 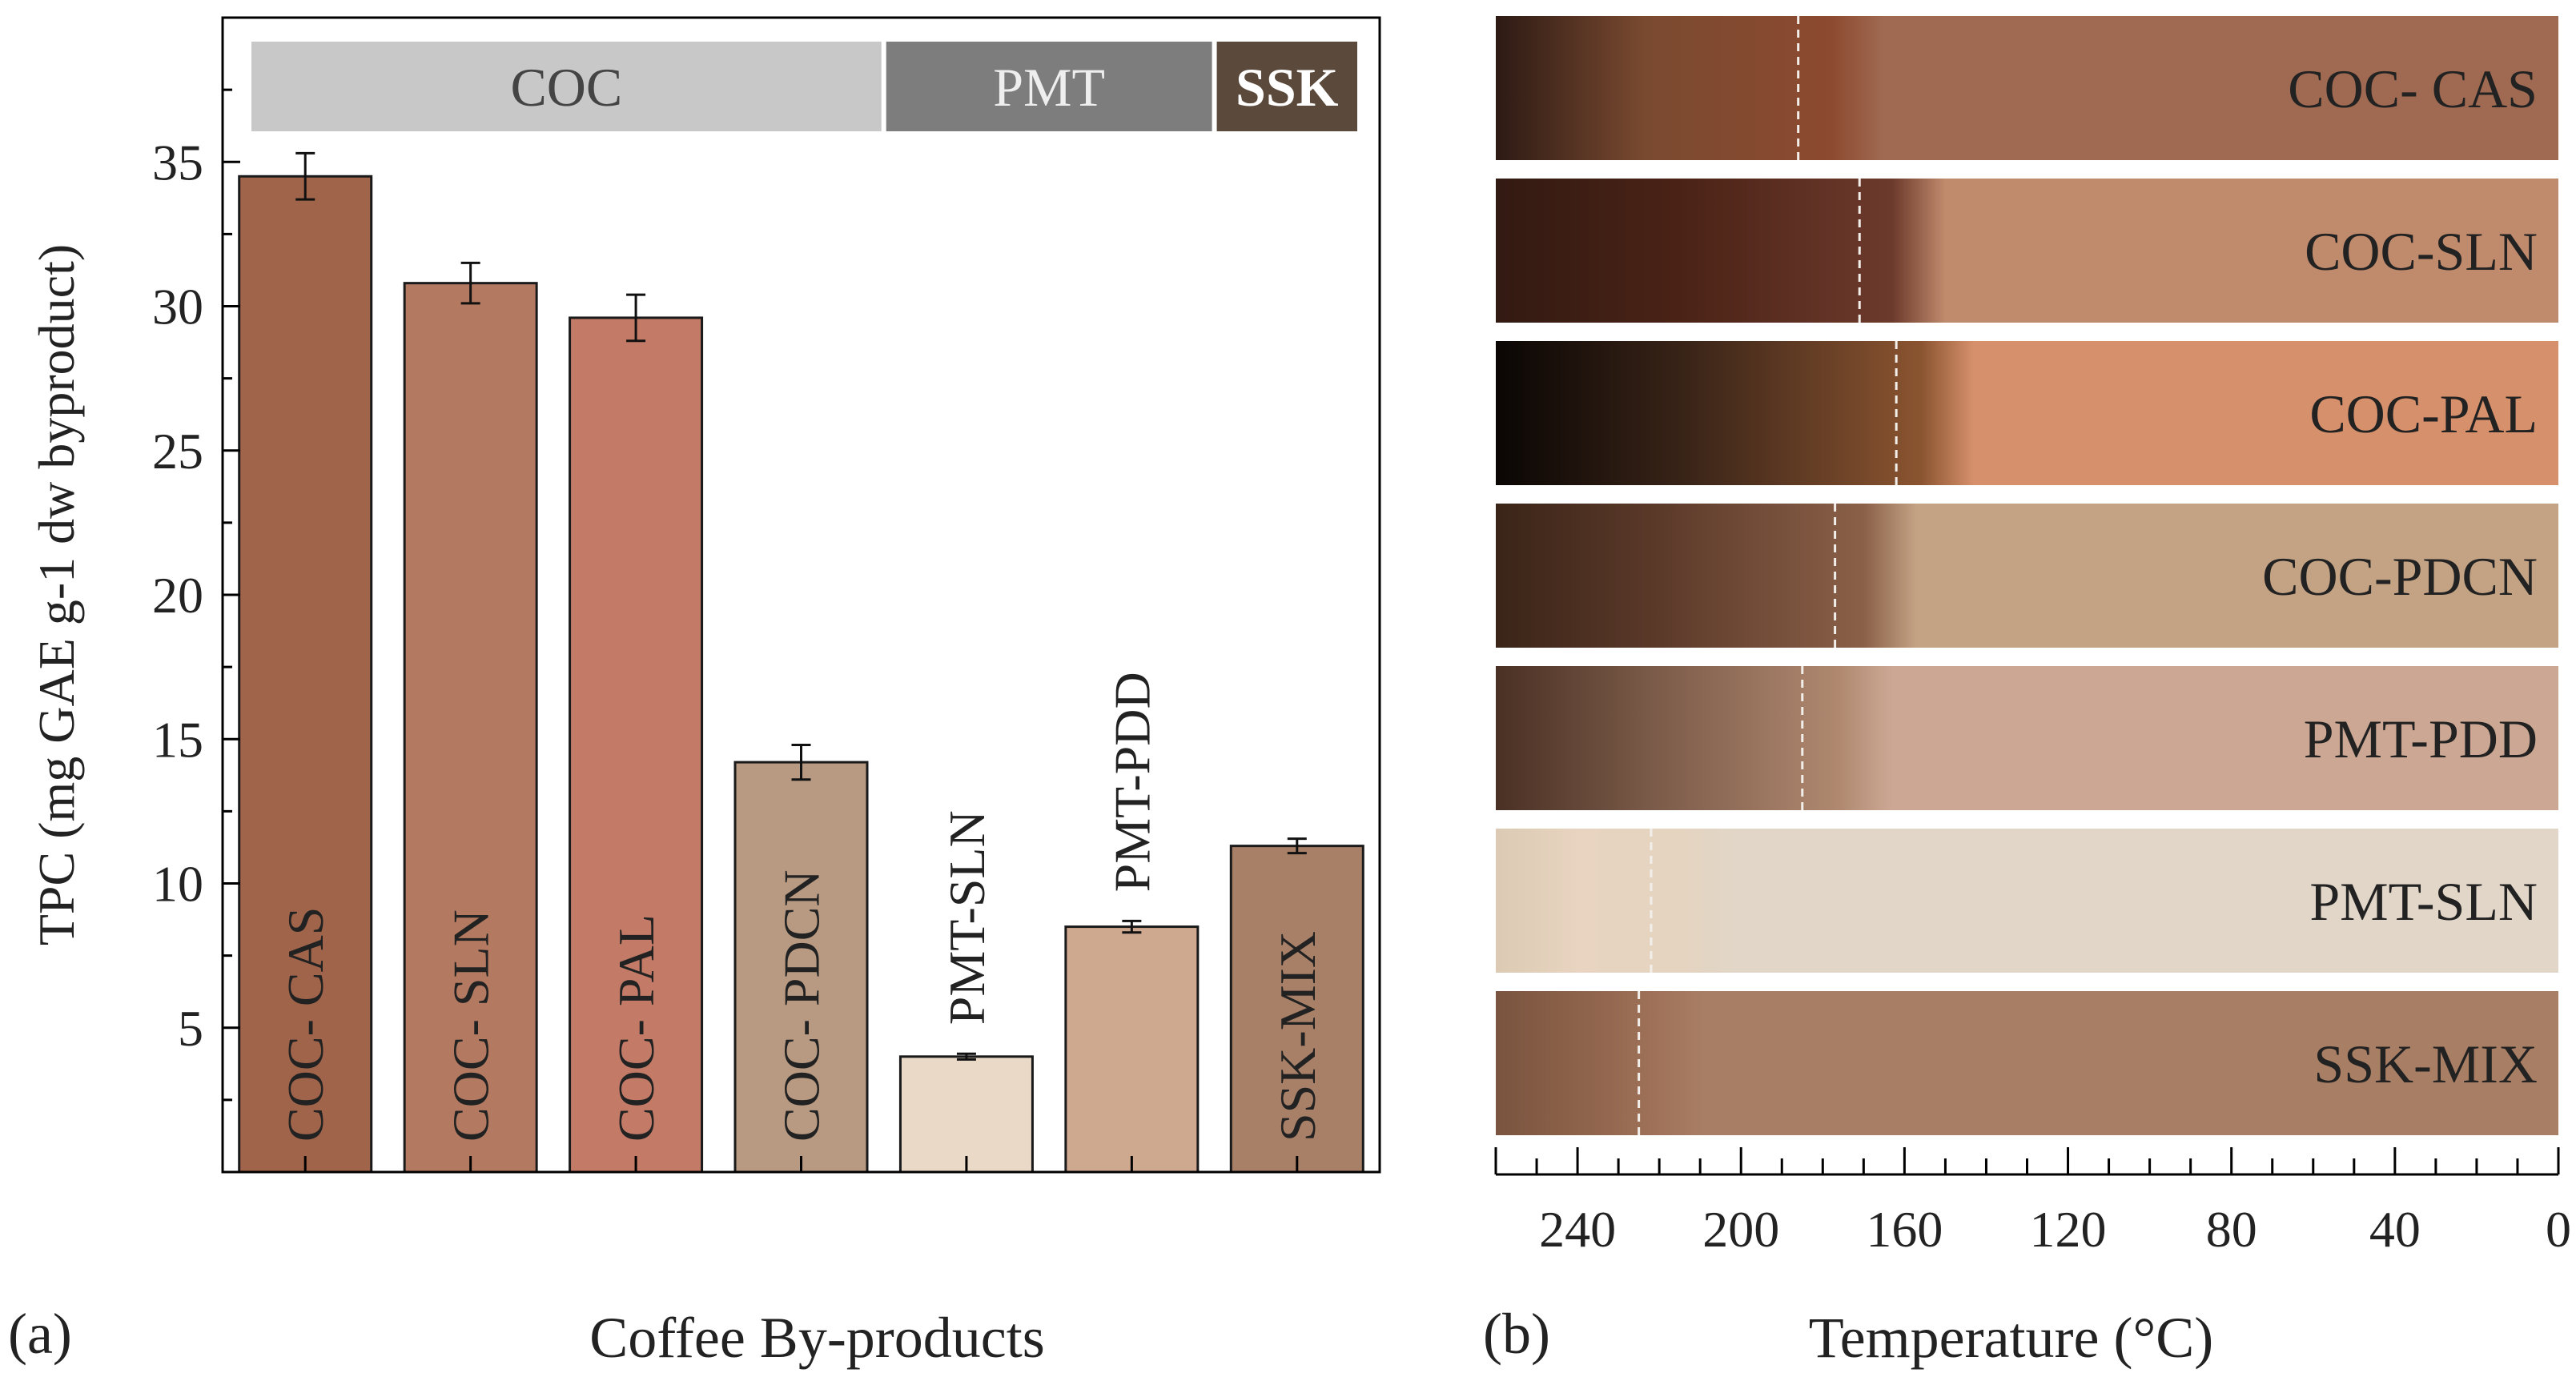 What do you see at coordinates (177, 595) in the screenshot?
I see `y-tick-label: 20` at bounding box center [177, 595].